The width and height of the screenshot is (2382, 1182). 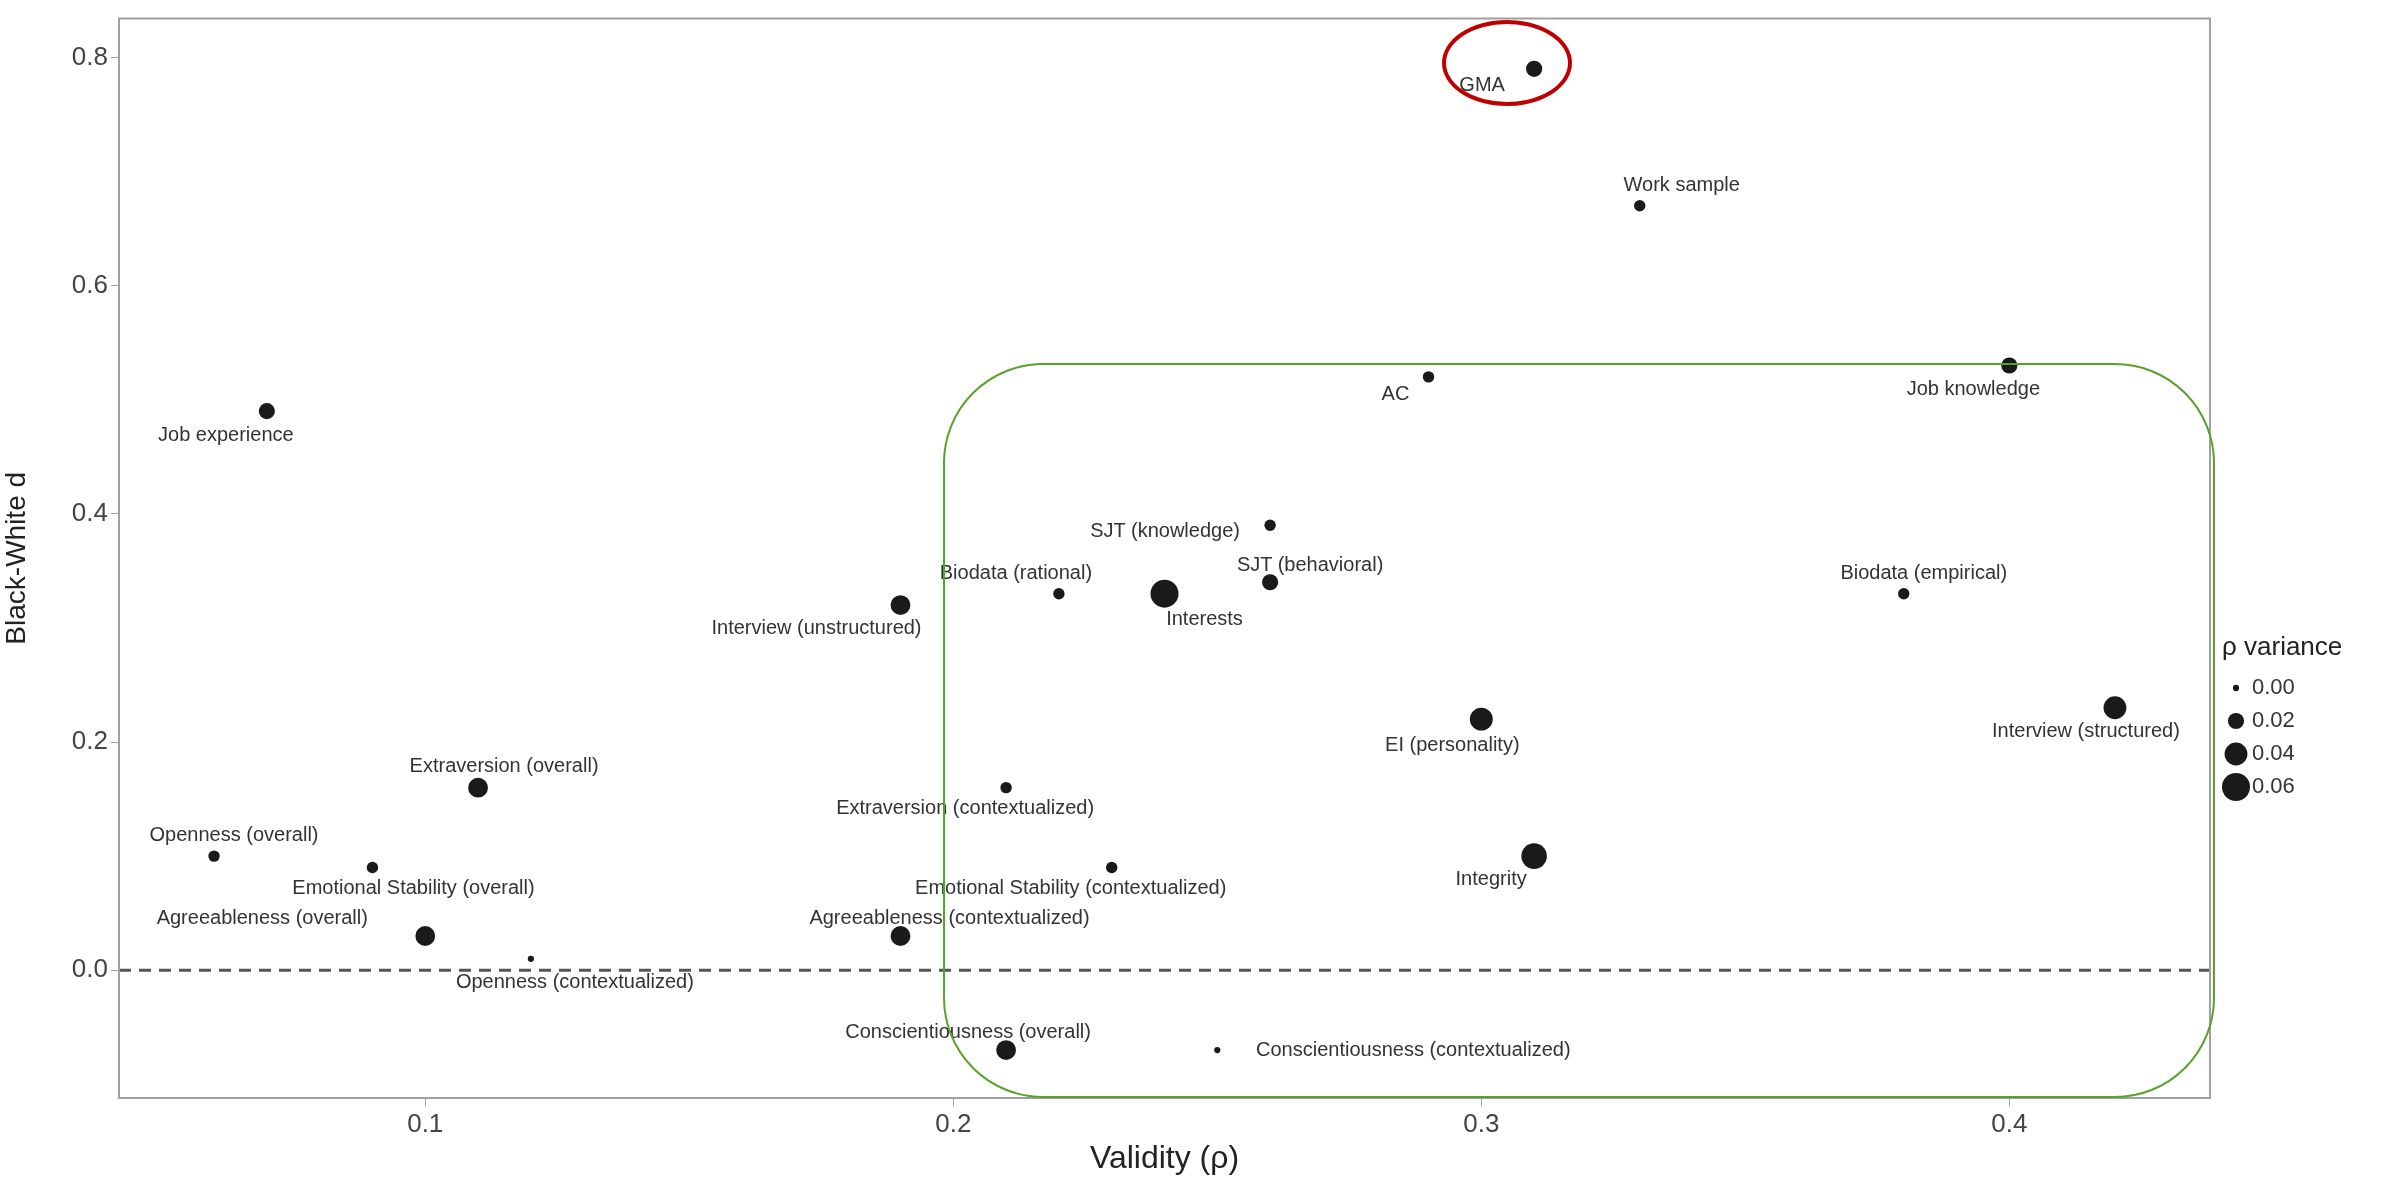 What do you see at coordinates (1452, 743) in the screenshot?
I see `annotation: EI (personality)` at bounding box center [1452, 743].